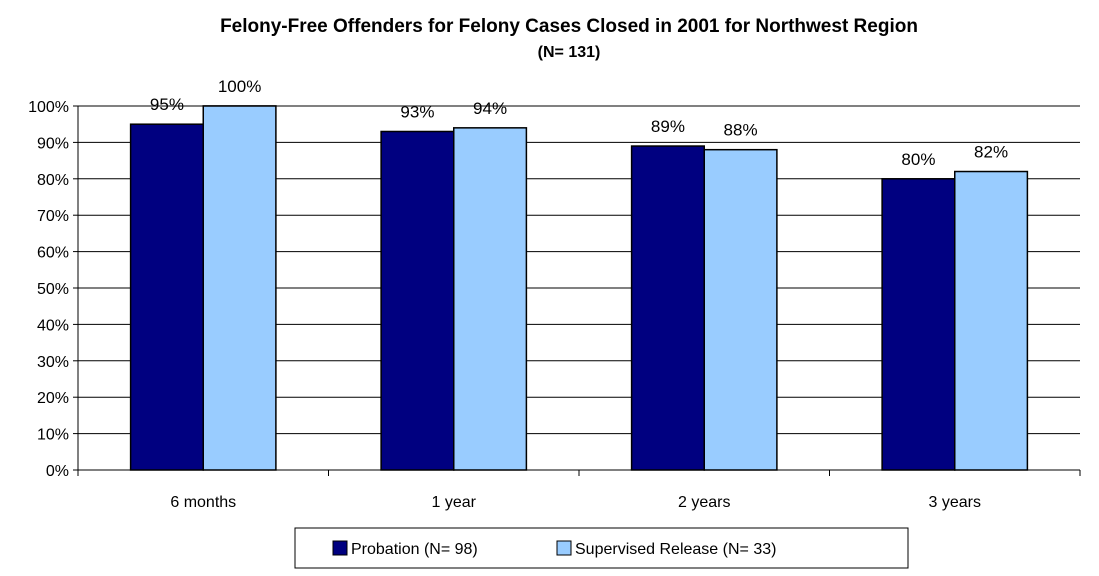 The width and height of the screenshot is (1099, 576). What do you see at coordinates (569, 52) in the screenshot?
I see `chart-subtitle: (N= 131)` at bounding box center [569, 52].